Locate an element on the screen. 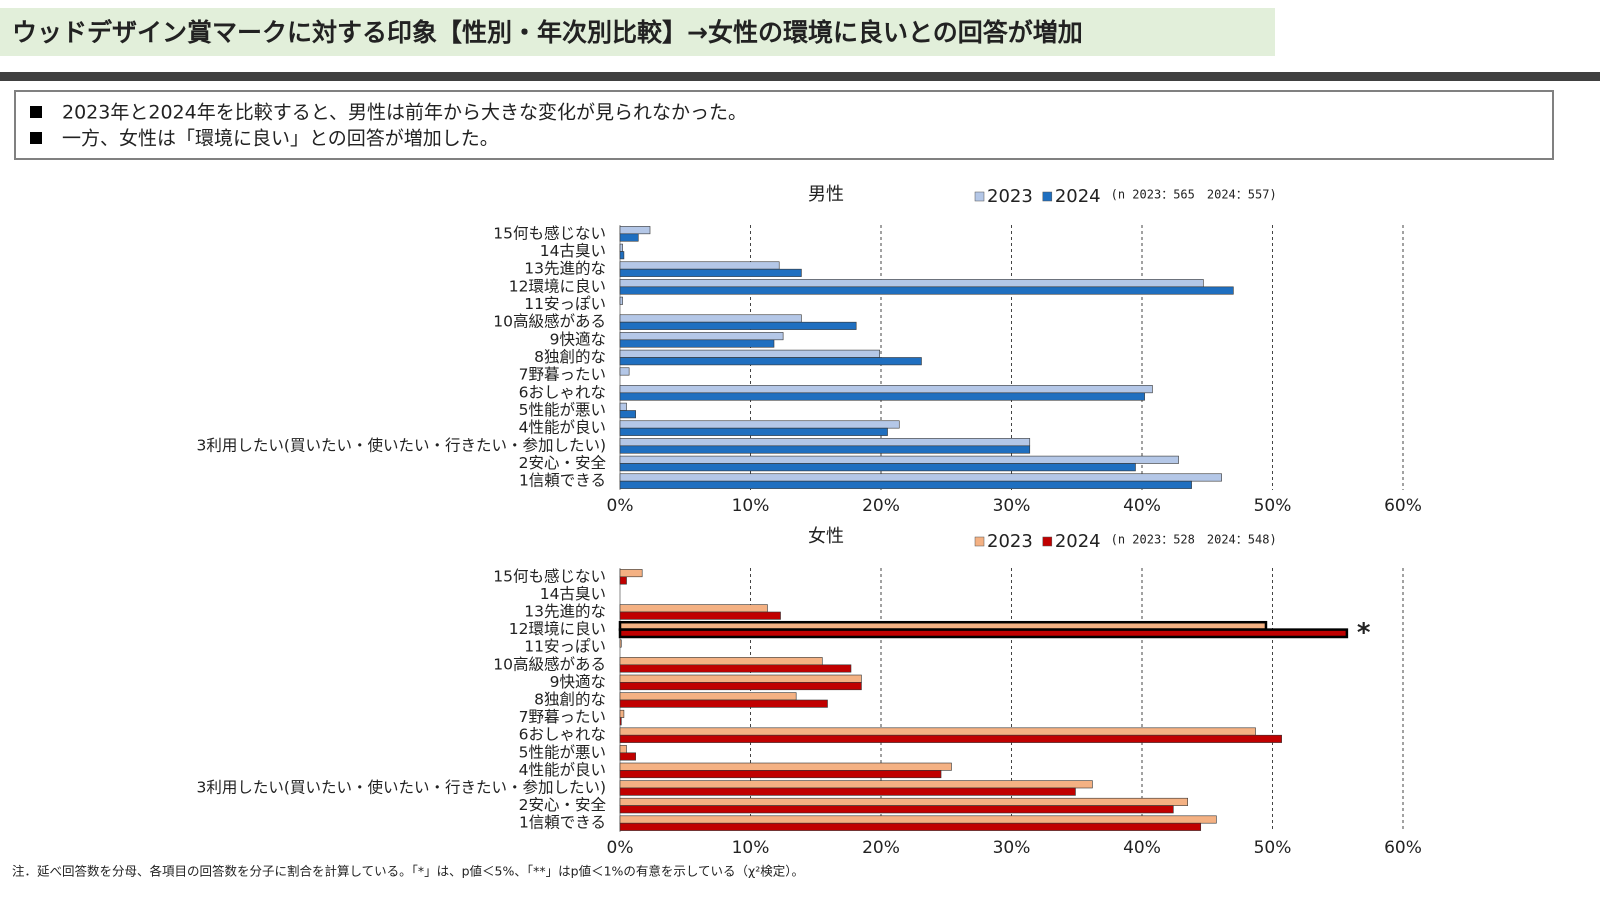 Image resolution: width=1600 pixels, height=900 pixels. x-tick-label: 60% is located at coordinates (1403, 848).